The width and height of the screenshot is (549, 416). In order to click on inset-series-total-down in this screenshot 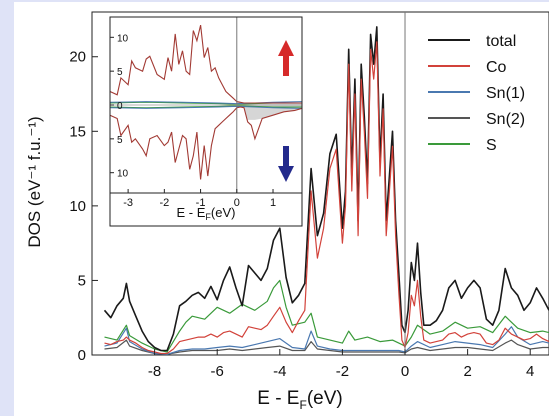, I will do `click(206, 143)`.